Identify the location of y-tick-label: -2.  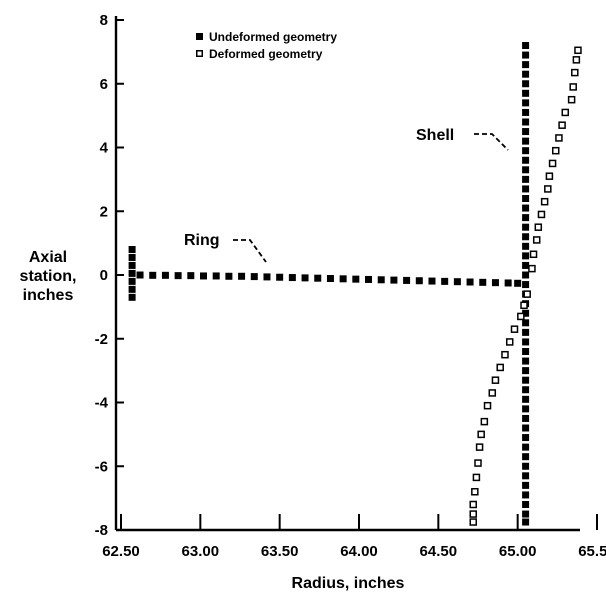
(101, 339).